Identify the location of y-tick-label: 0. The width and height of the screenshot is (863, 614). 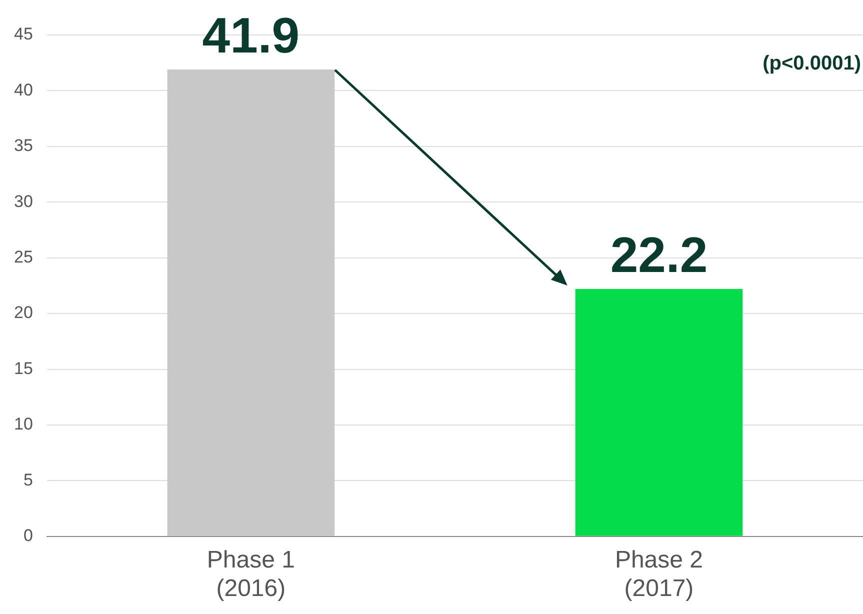
(28, 536).